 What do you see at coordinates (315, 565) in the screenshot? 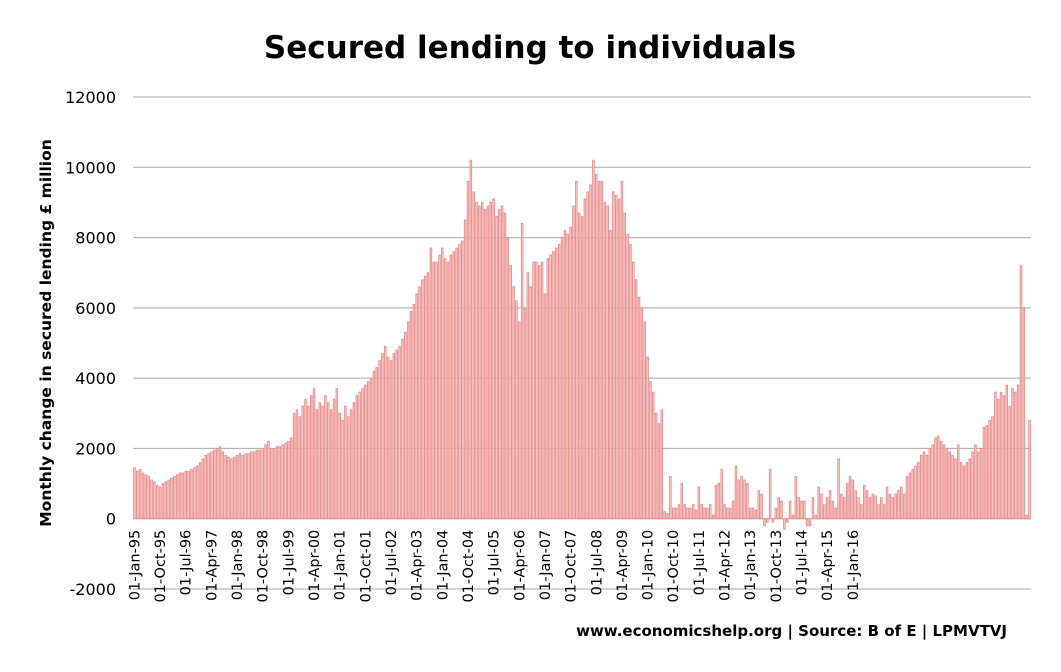
I see `x-tick-label: 01-Apr-00` at bounding box center [315, 565].